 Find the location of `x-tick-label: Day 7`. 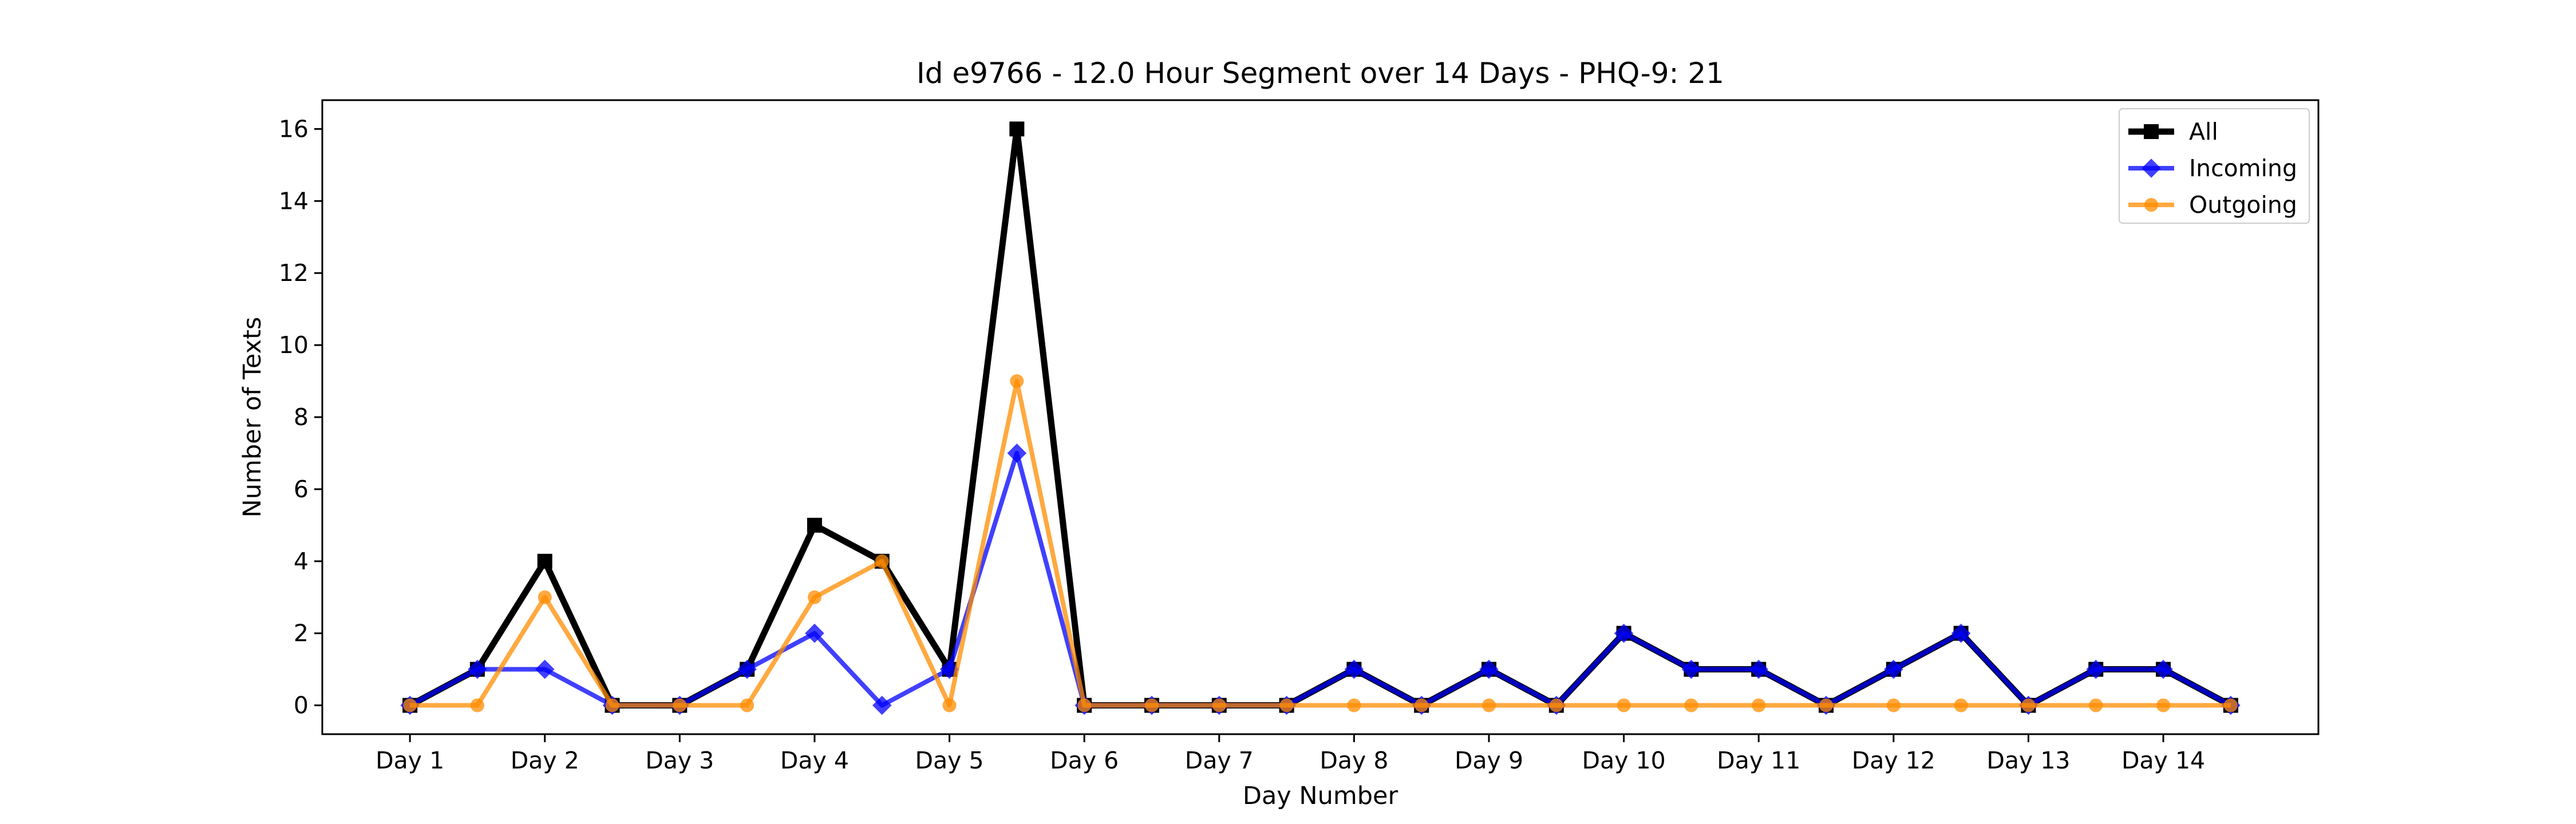

x-tick-label: Day 7 is located at coordinates (1219, 760).